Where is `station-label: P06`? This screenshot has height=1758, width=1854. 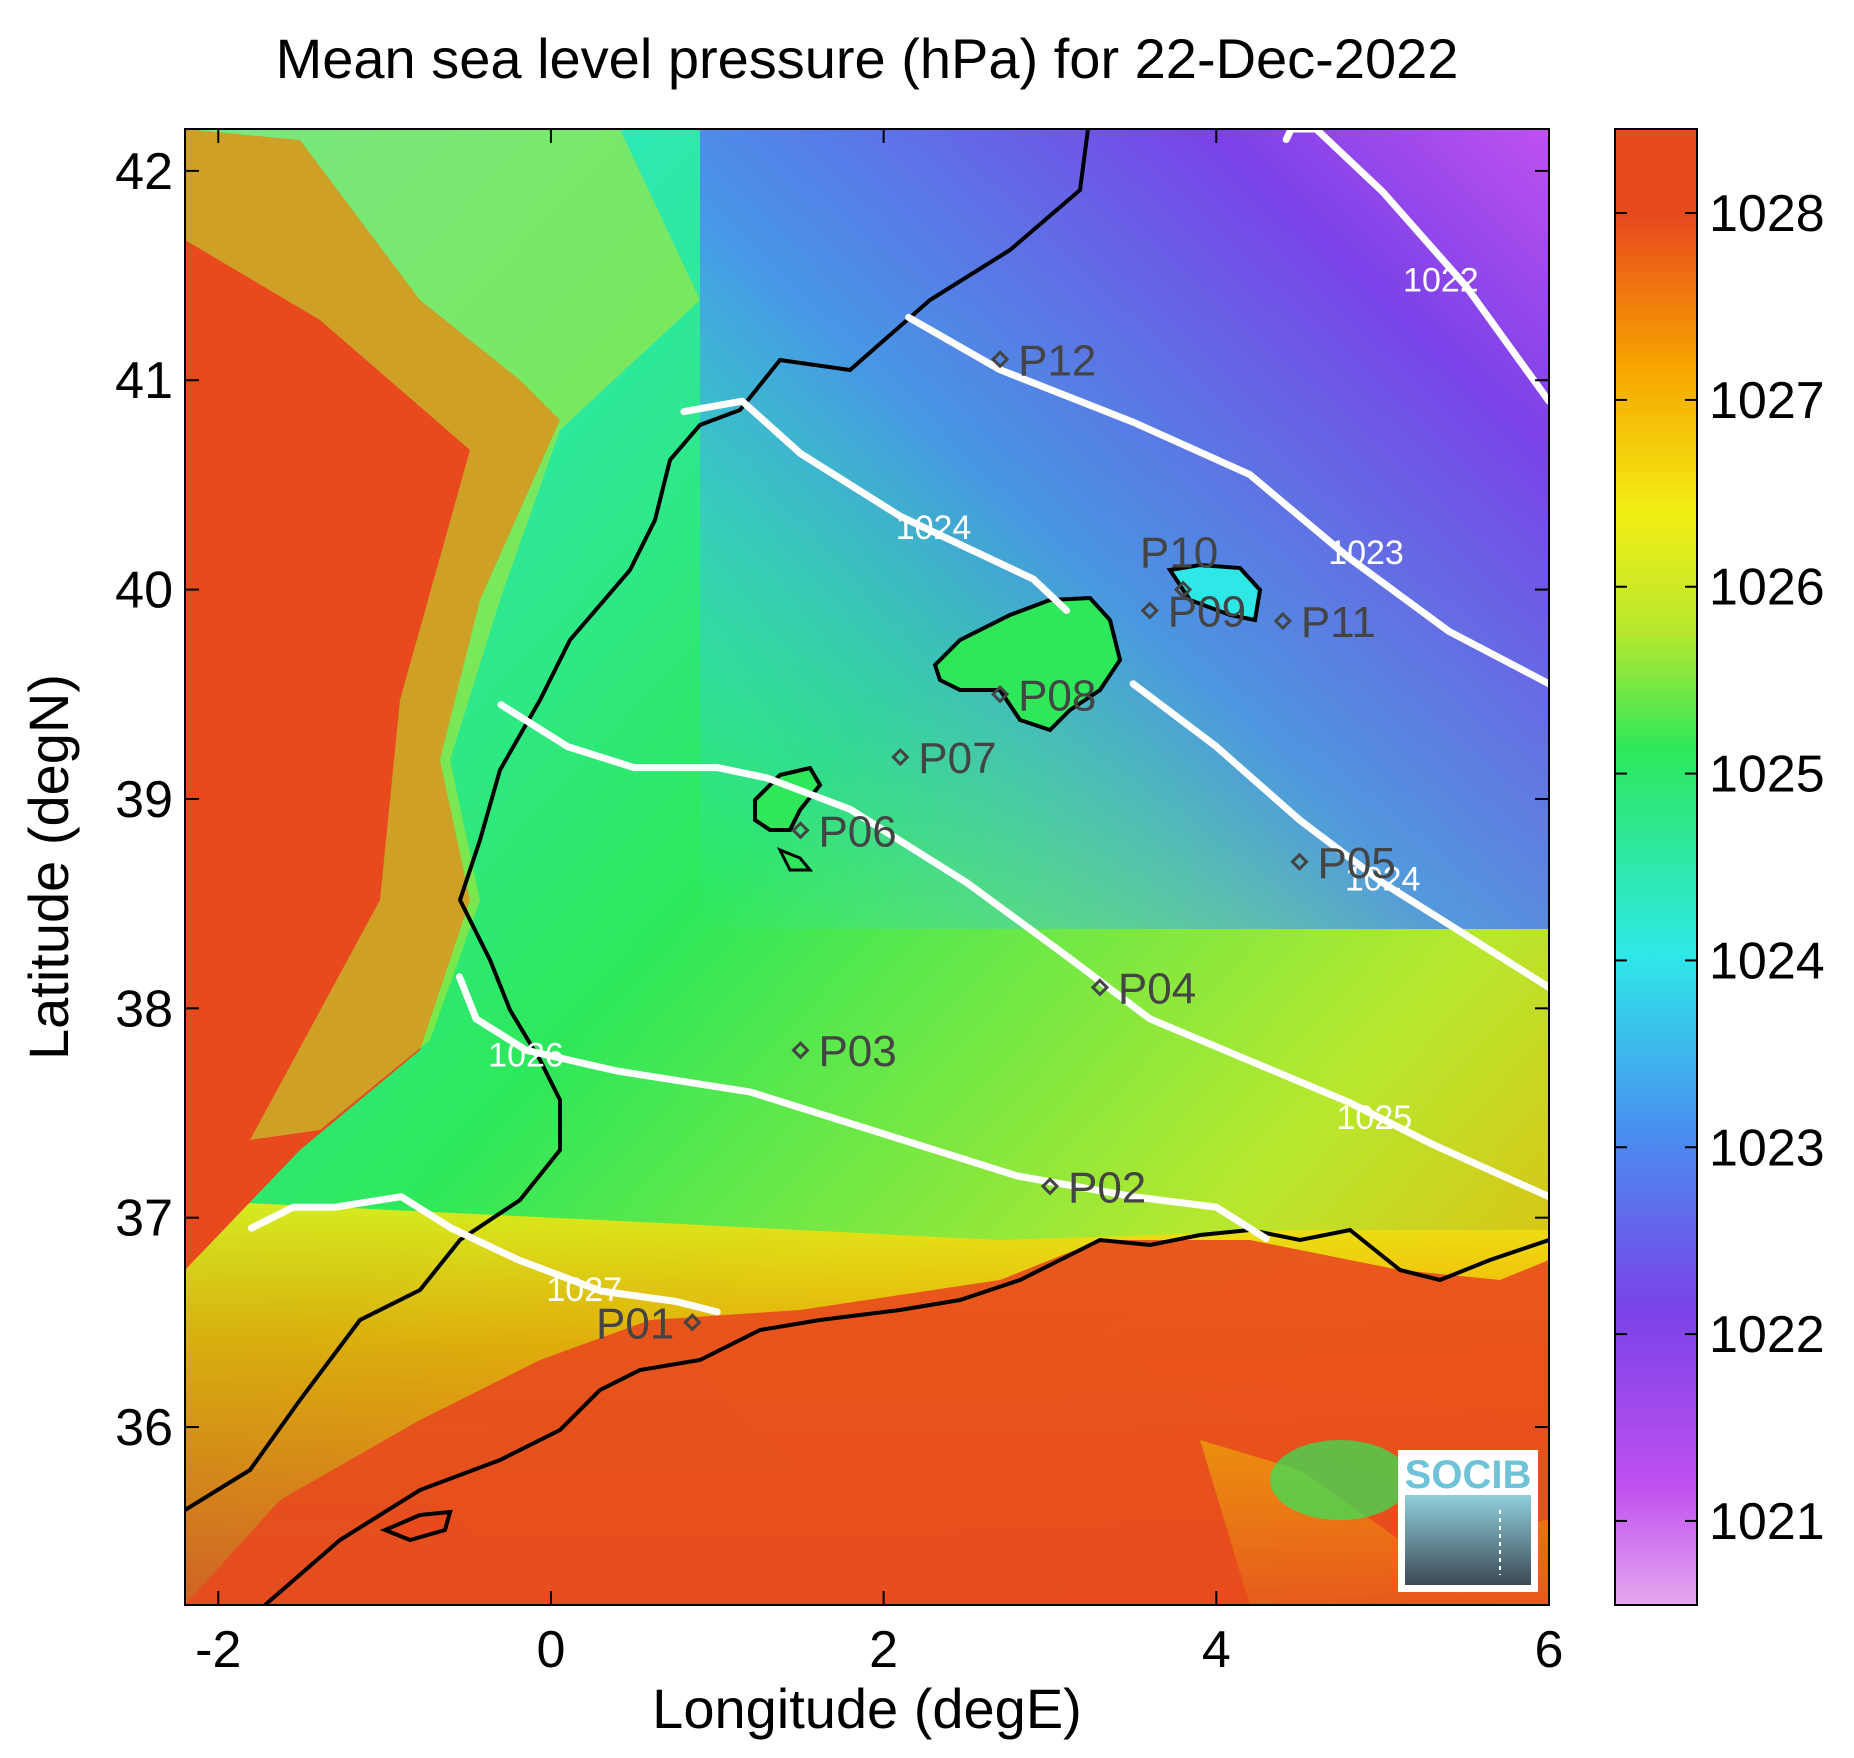 station-label: P06 is located at coordinates (857, 831).